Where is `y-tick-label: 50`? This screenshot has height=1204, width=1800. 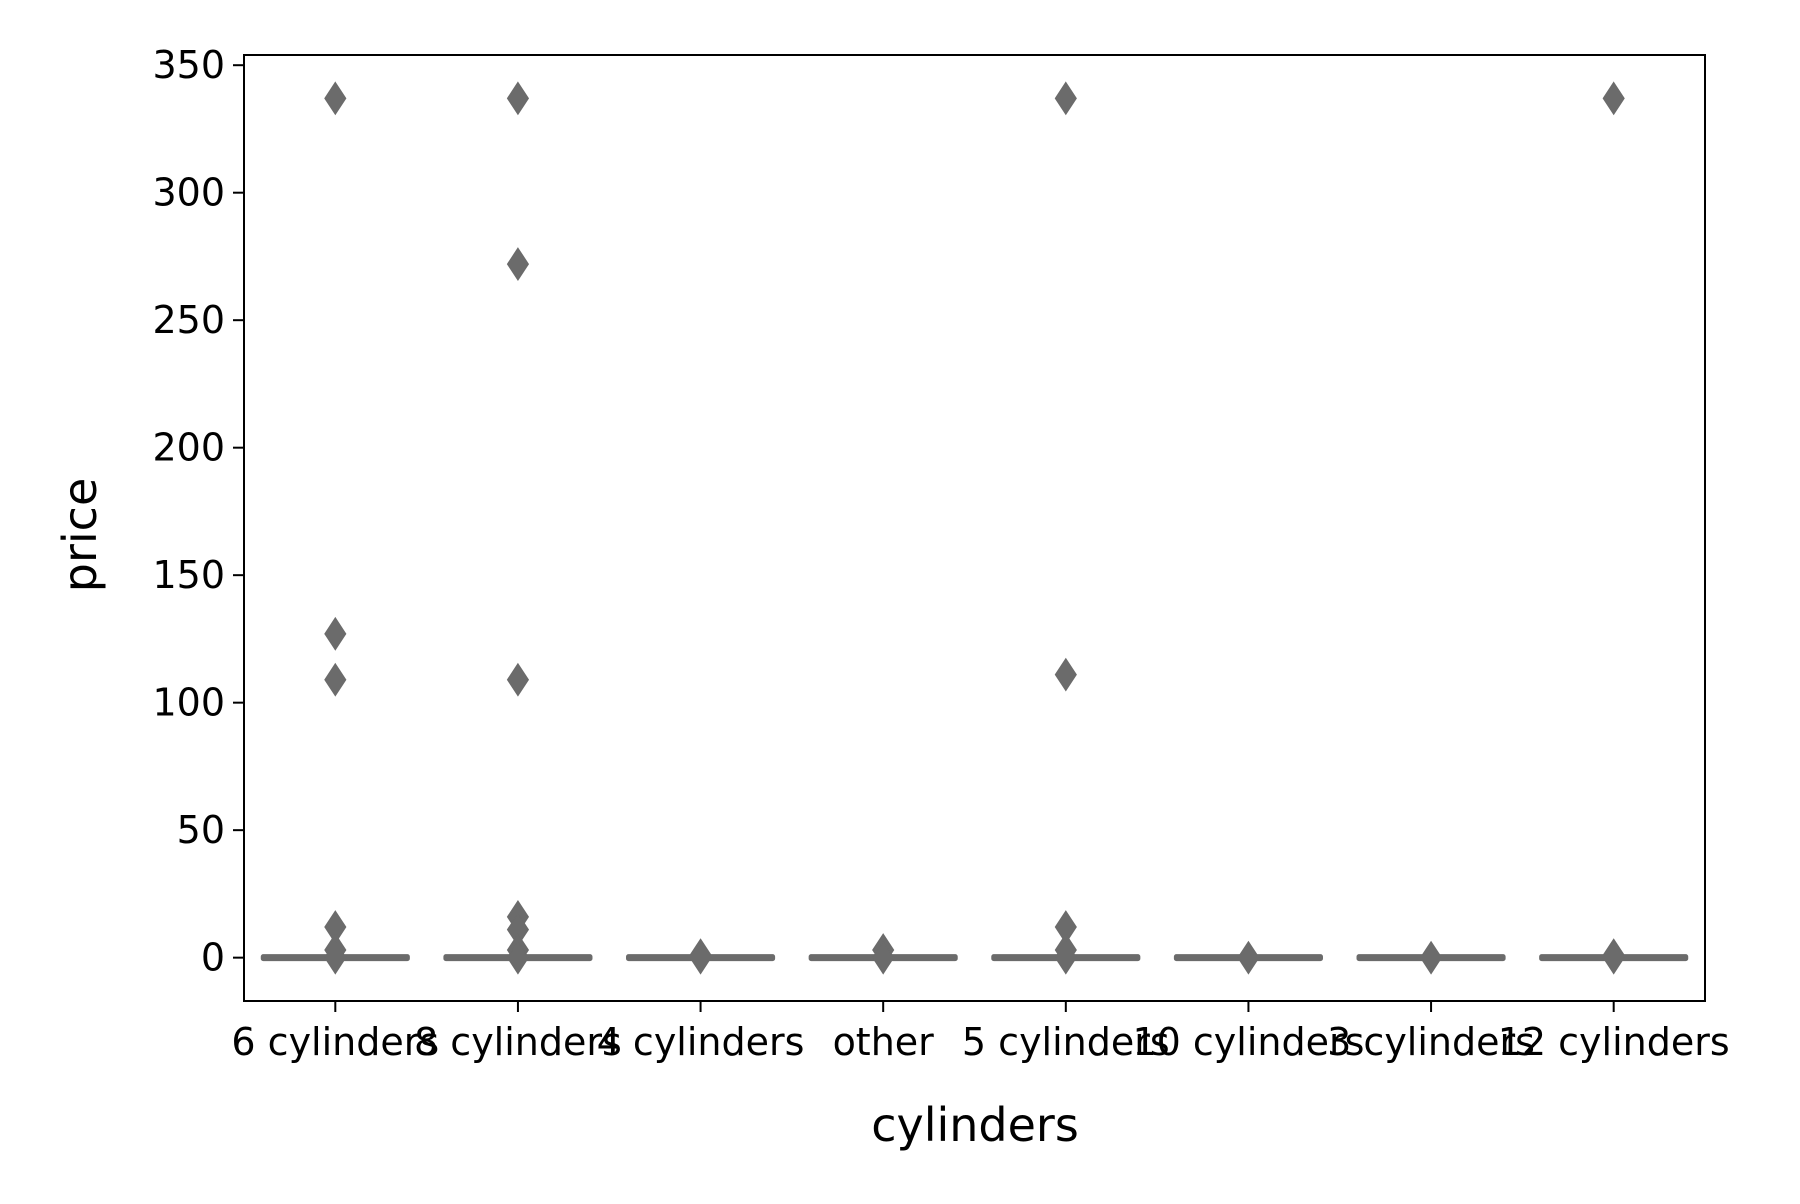
y-tick-label: 50 is located at coordinates (201, 830).